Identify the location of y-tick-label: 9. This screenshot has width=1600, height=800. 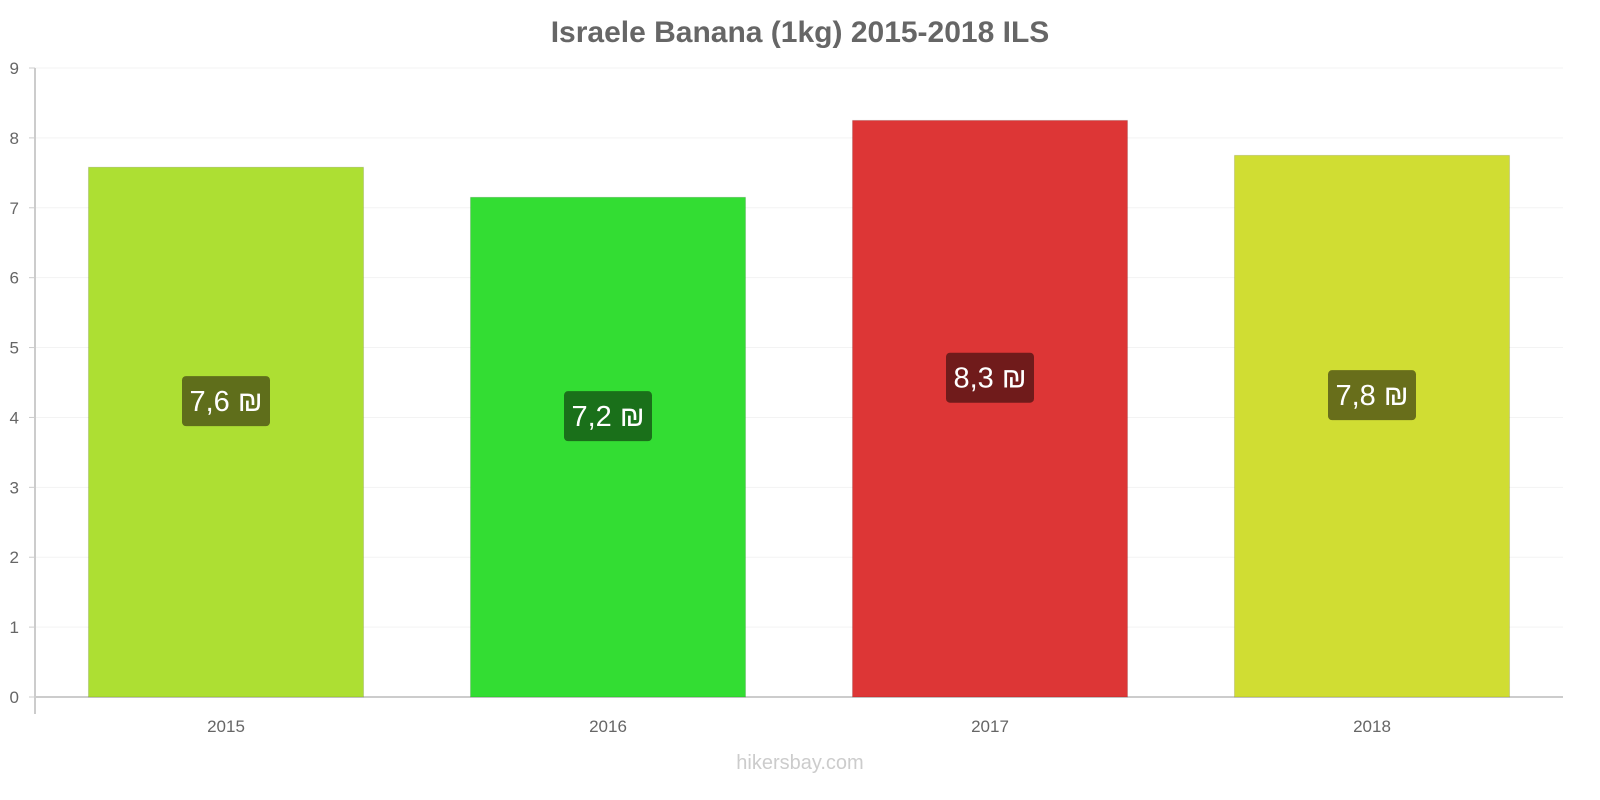
(14, 68).